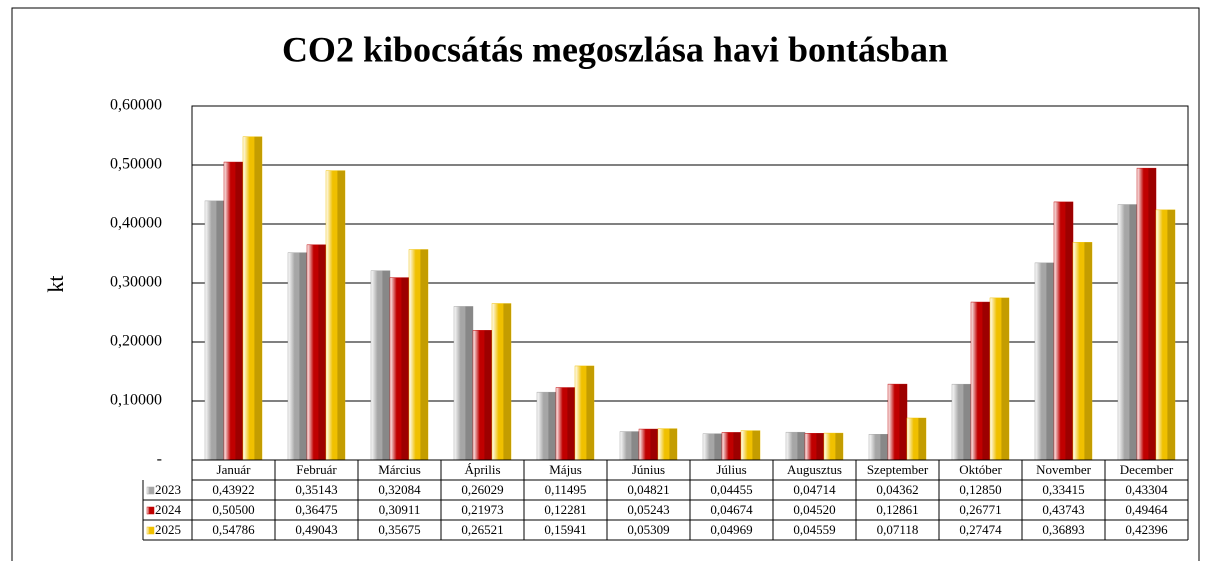  I want to click on table-value: 0,05243, so click(648, 509).